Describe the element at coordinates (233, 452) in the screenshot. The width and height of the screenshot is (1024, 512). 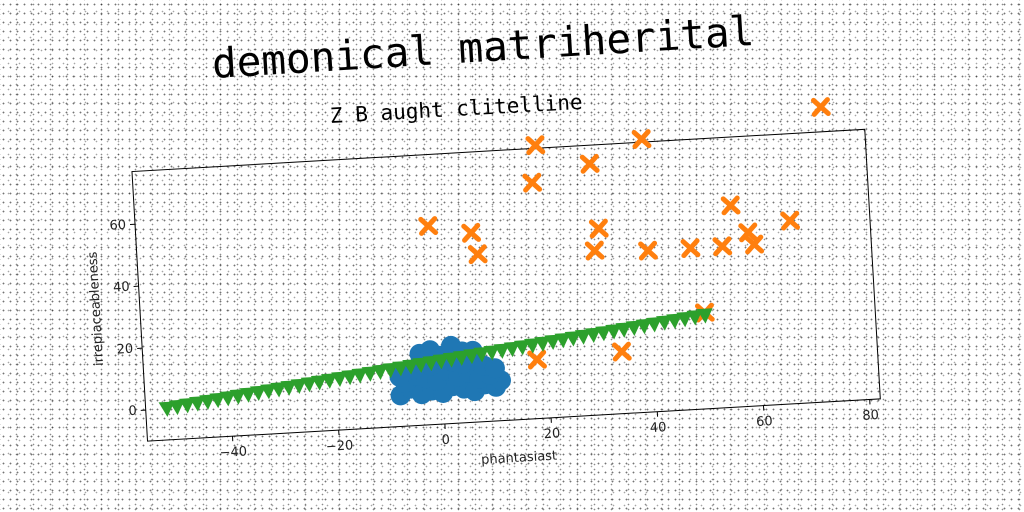
I see `x-tick-label: −40` at that location.